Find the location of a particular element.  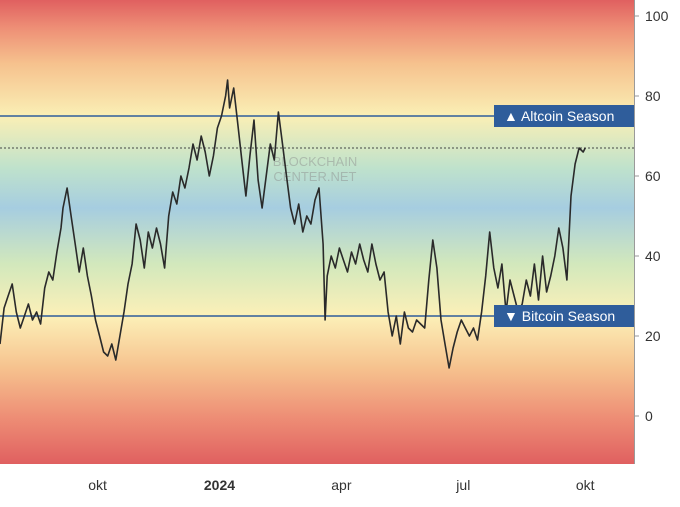

threshold-label-0: ▲ Altcoin Season is located at coordinates (559, 116).